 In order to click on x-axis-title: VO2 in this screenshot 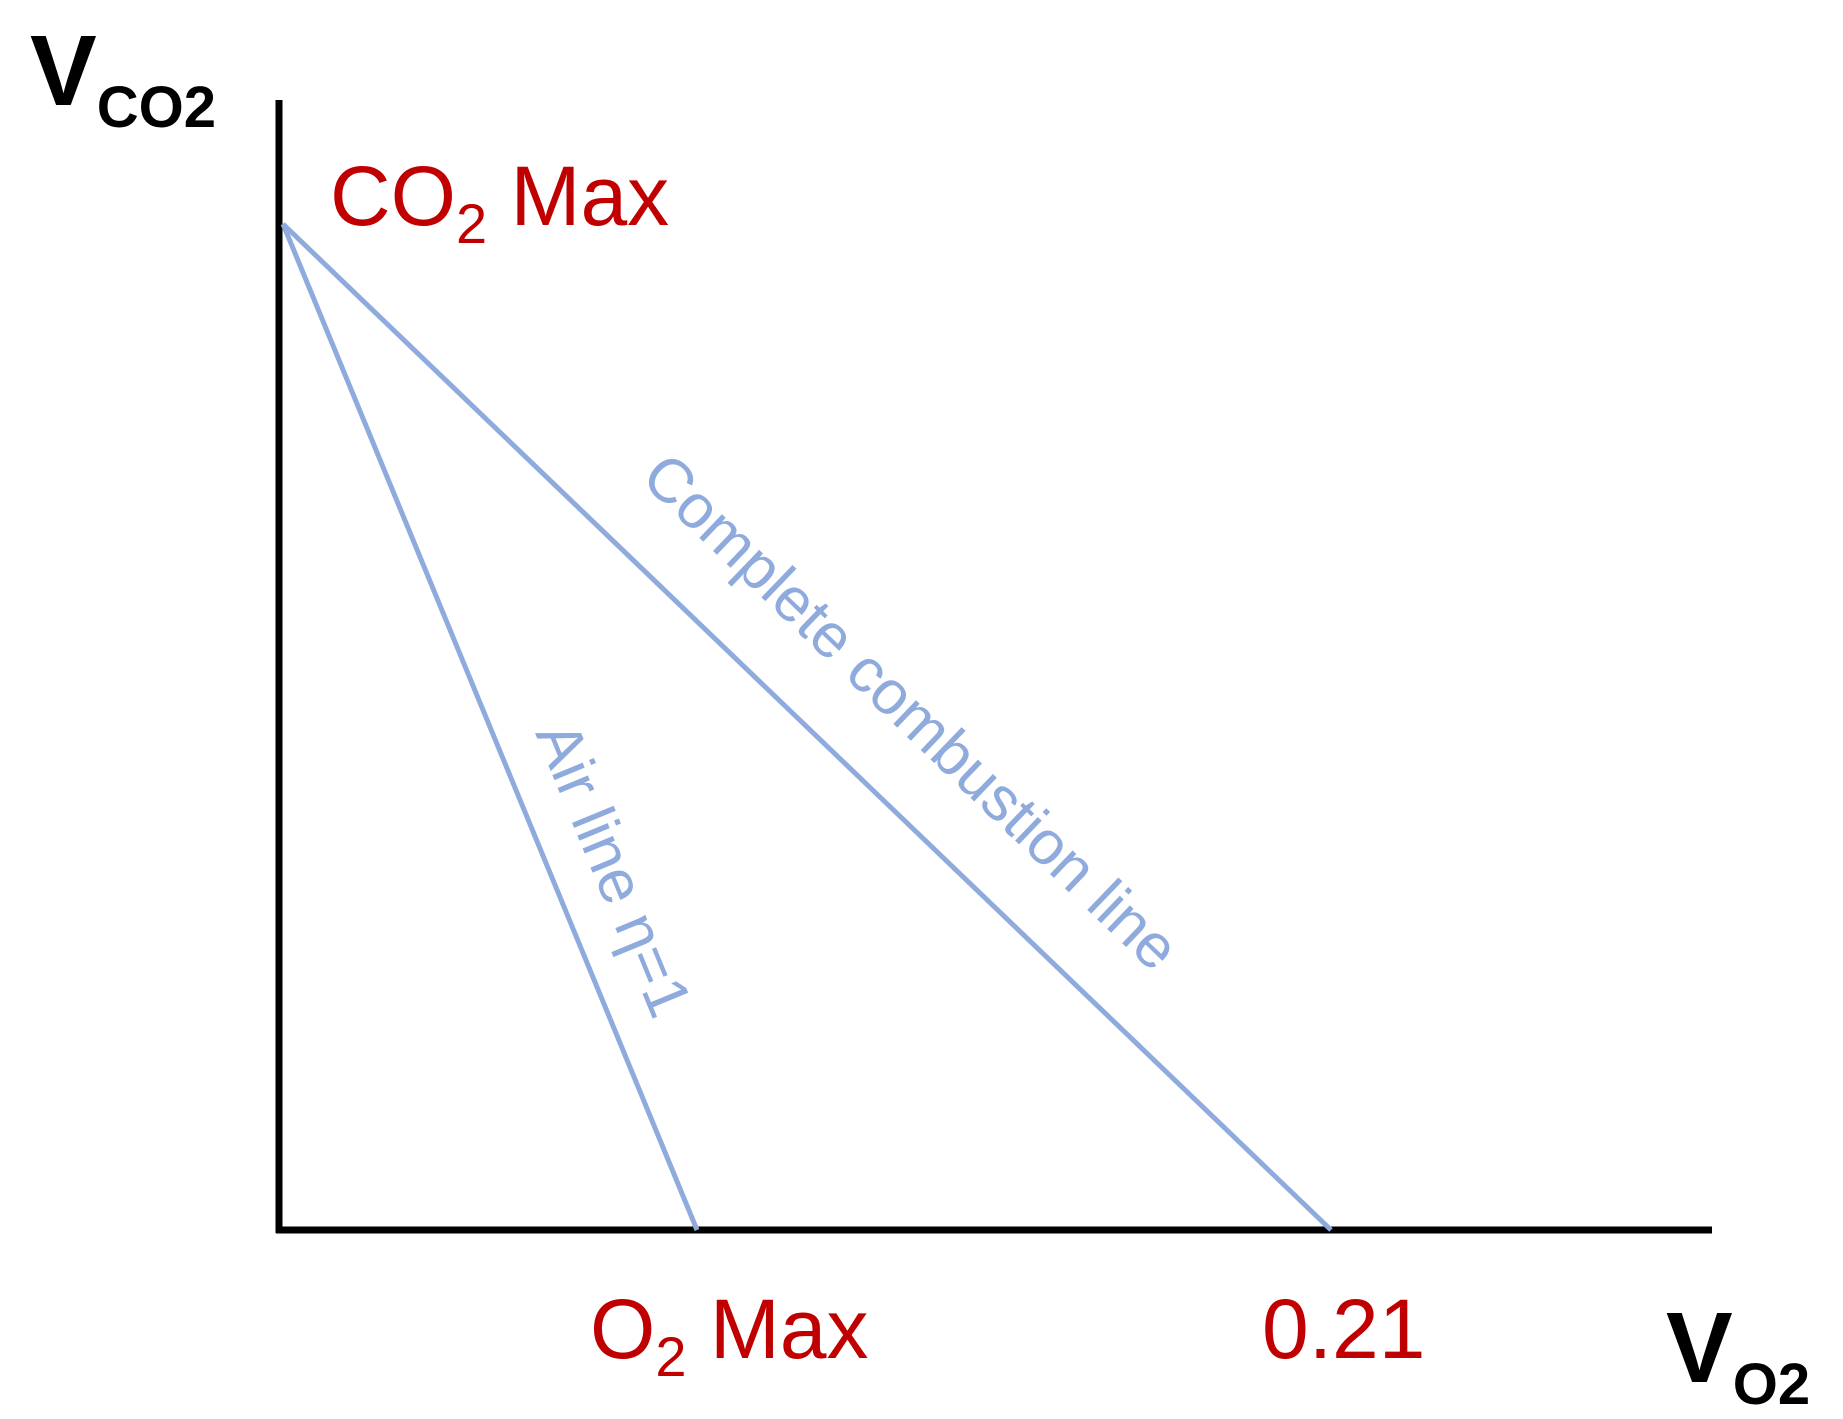, I will do `click(1738, 1354)`.